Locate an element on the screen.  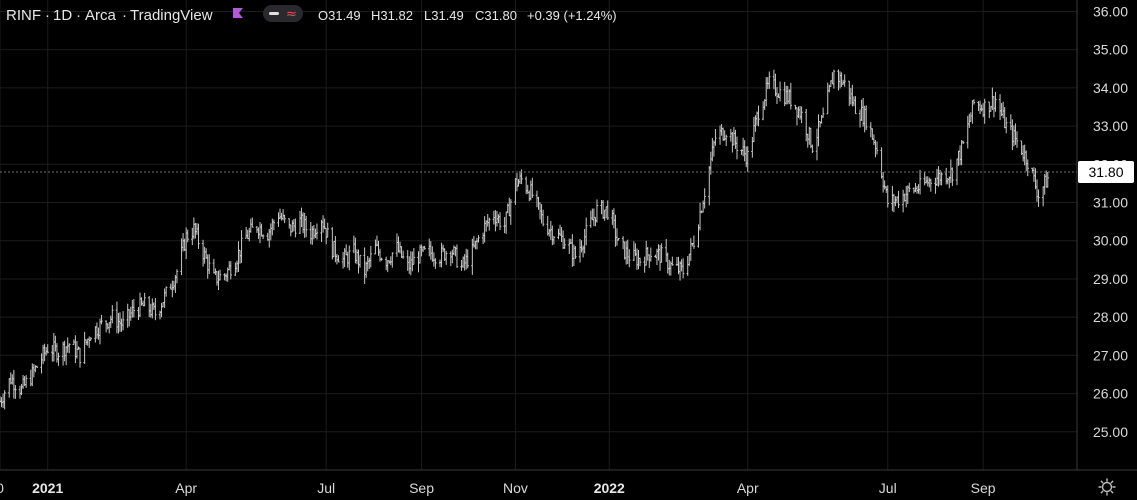
symbol-label: RINF is located at coordinates (23, 15).